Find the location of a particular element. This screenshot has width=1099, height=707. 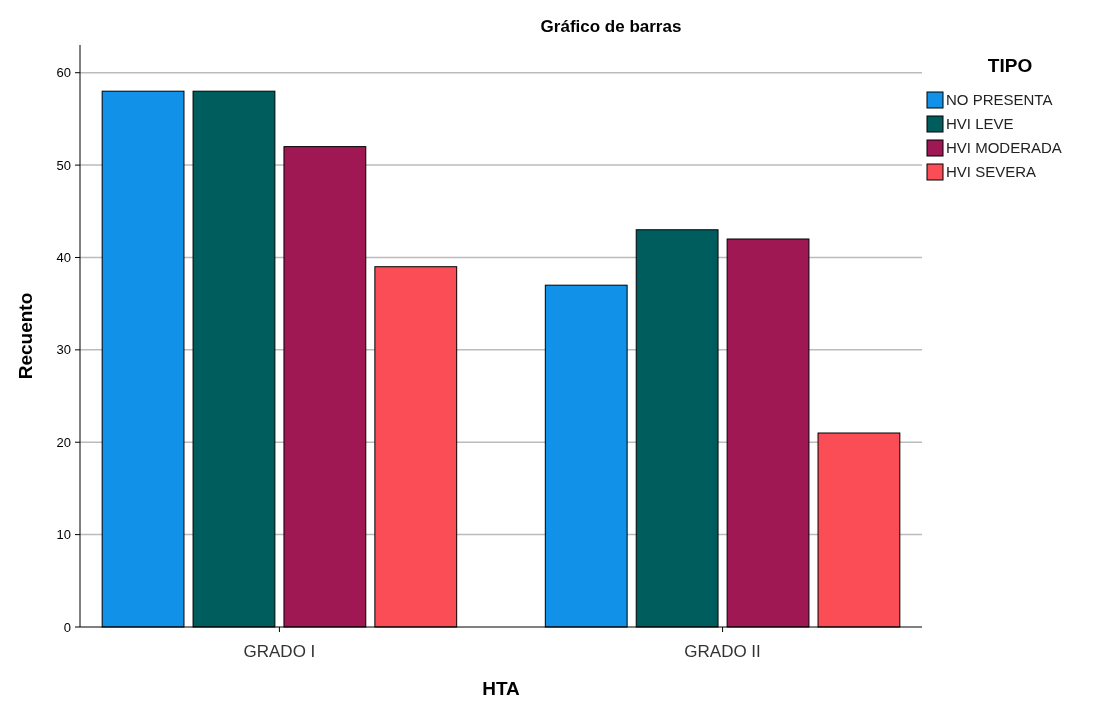

y-tick-label: 0 is located at coordinates (67, 627).